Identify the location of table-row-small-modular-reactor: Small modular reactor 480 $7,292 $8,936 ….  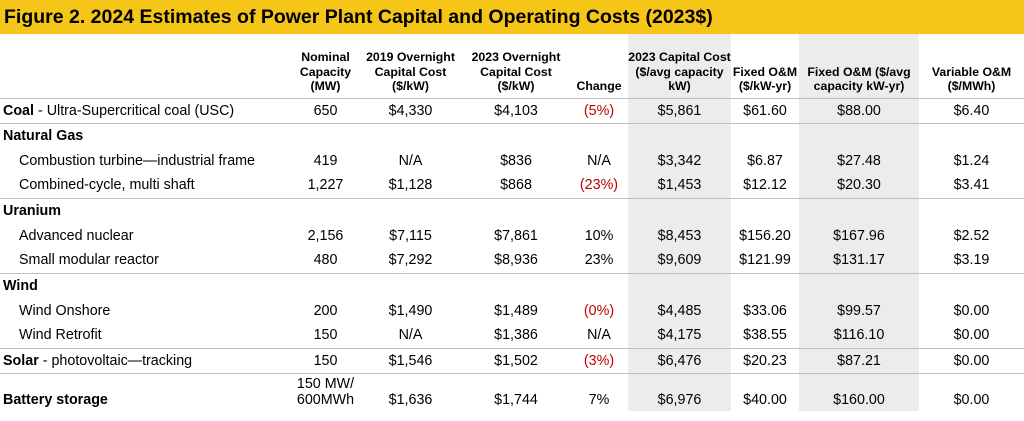
(512, 261).